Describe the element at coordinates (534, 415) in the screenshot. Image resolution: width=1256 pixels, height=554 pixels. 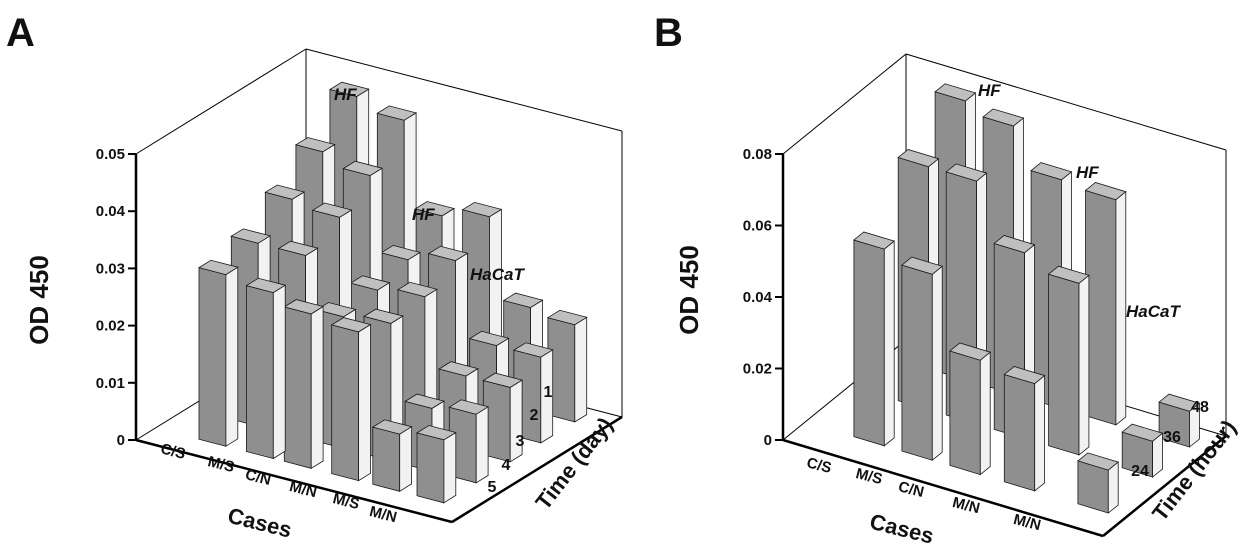
I see `z-tick-label: 2` at that location.